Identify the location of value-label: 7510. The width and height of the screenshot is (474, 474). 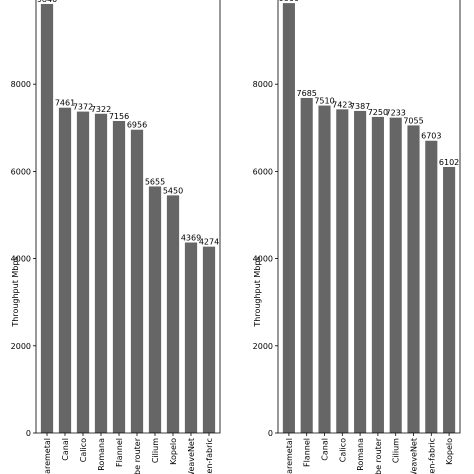
(324, 101).